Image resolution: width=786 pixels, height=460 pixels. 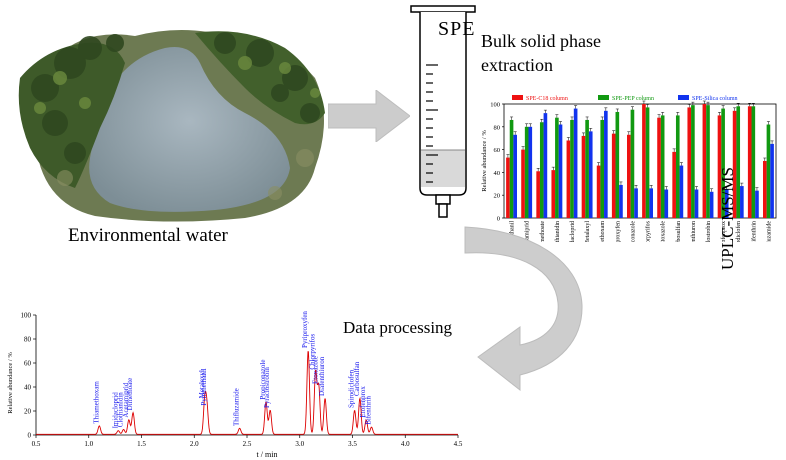 What do you see at coordinates (497, 173) in the screenshot?
I see `bar-y-tick-label: 40` at bounding box center [497, 173].